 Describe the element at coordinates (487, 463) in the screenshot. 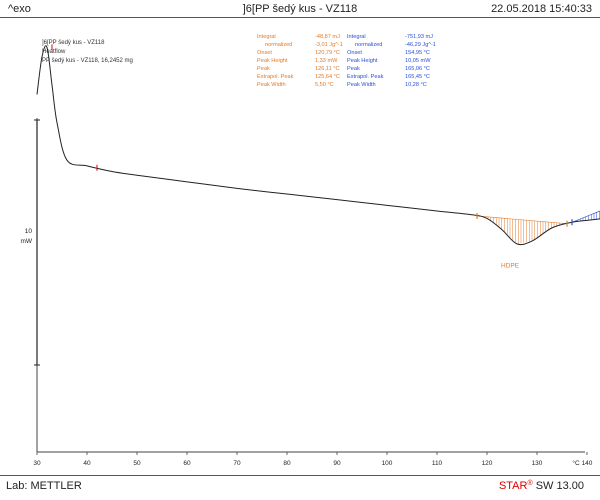

I see `x-tick-label: 120` at that location.